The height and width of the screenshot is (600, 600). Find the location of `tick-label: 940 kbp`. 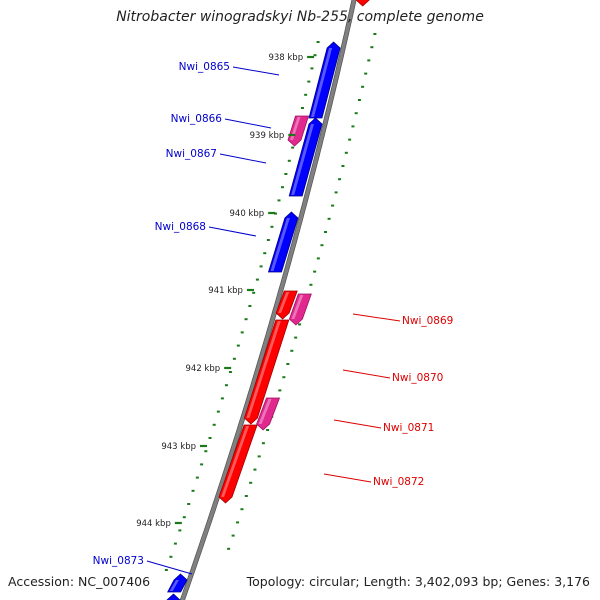

tick-label: 940 kbp is located at coordinates (247, 214).